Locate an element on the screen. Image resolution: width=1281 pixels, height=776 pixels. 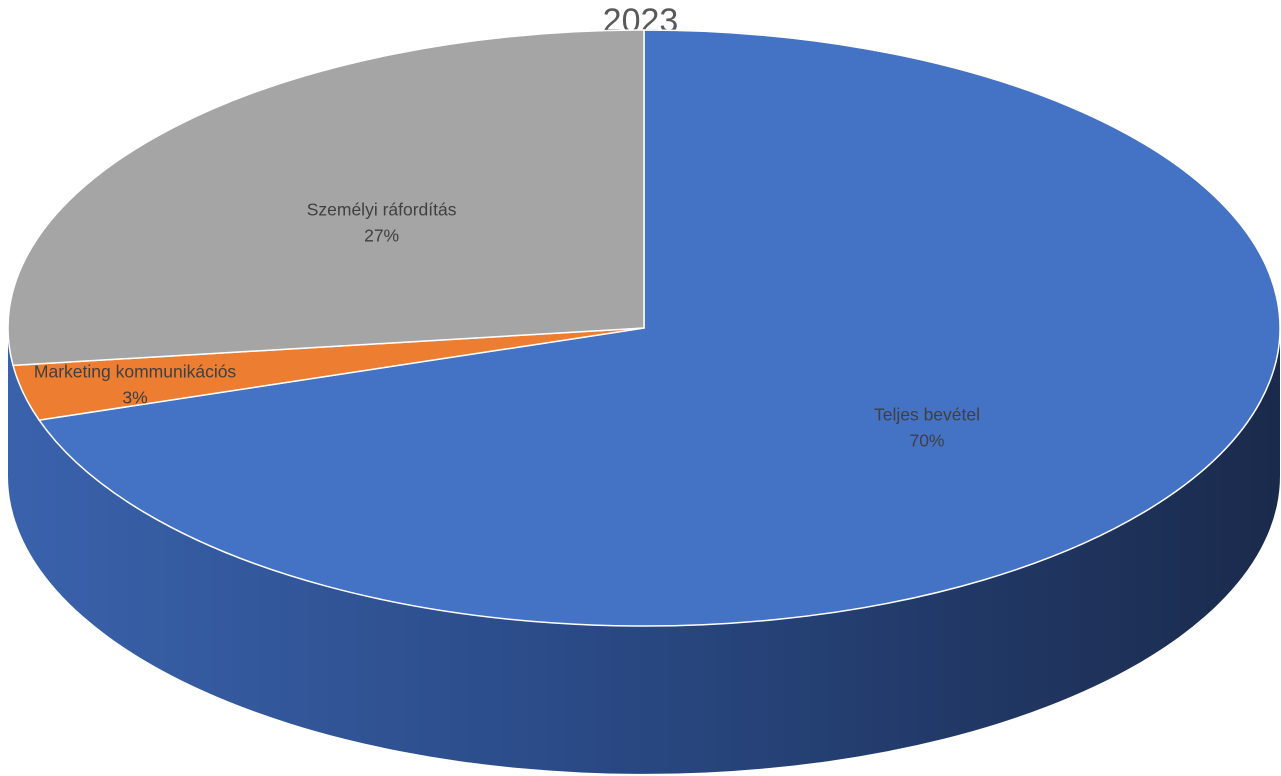
slice-percent-label: 70% is located at coordinates (926, 440).